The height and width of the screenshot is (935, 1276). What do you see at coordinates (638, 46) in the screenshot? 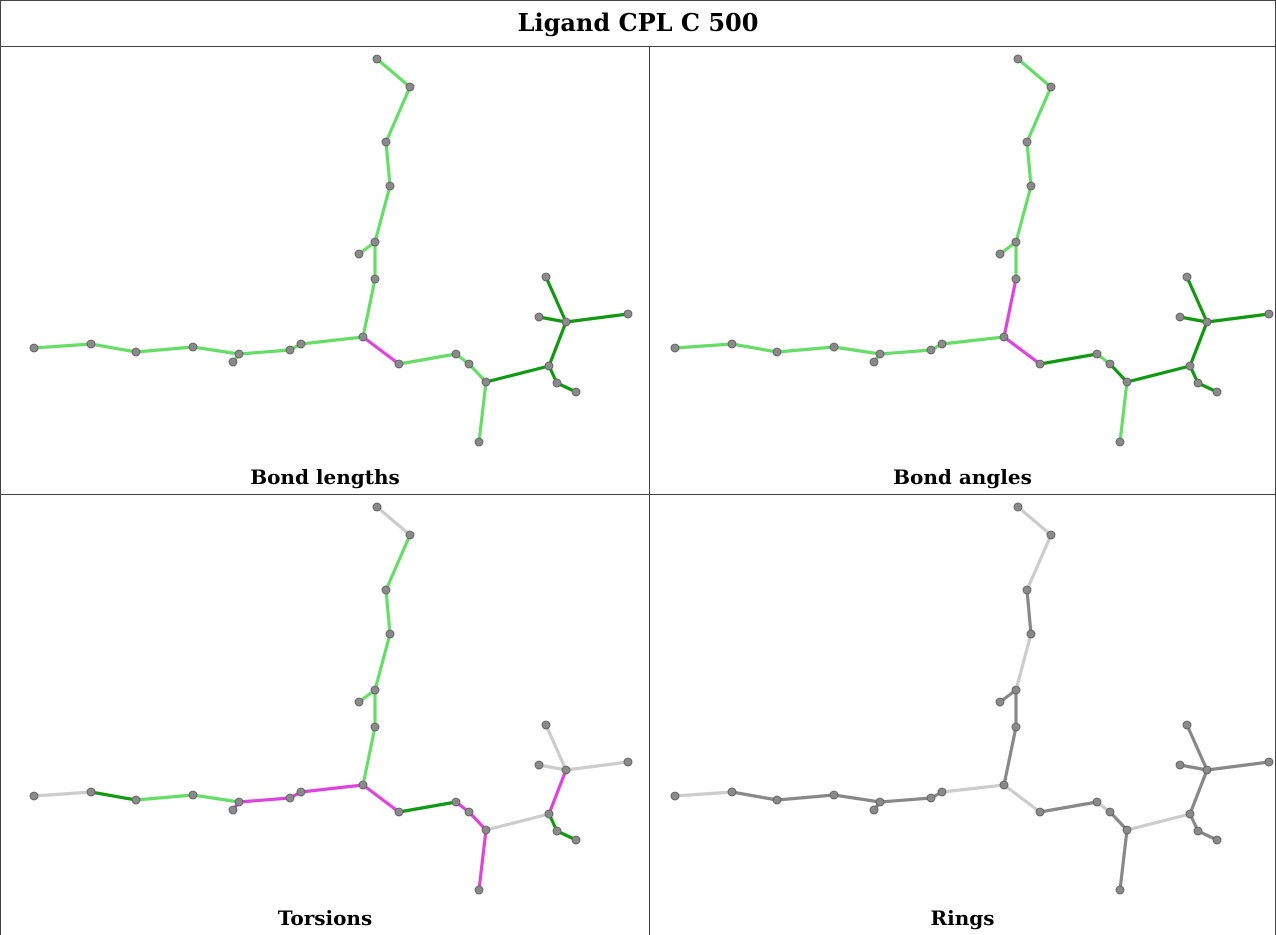
I see `title-rule` at bounding box center [638, 46].